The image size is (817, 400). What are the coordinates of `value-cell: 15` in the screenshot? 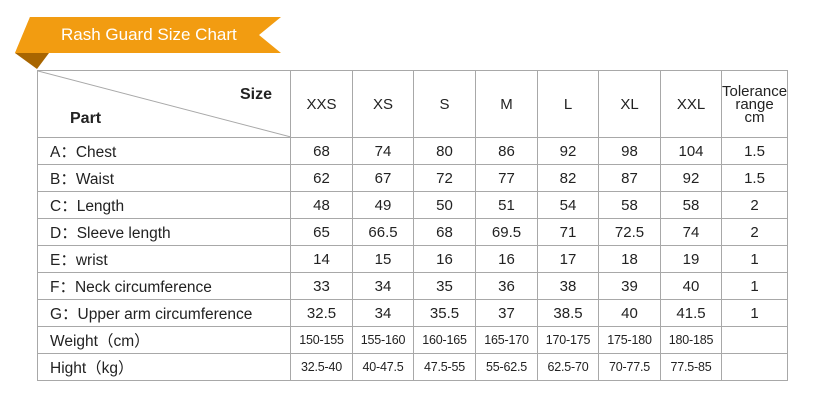 It's located at (383, 259).